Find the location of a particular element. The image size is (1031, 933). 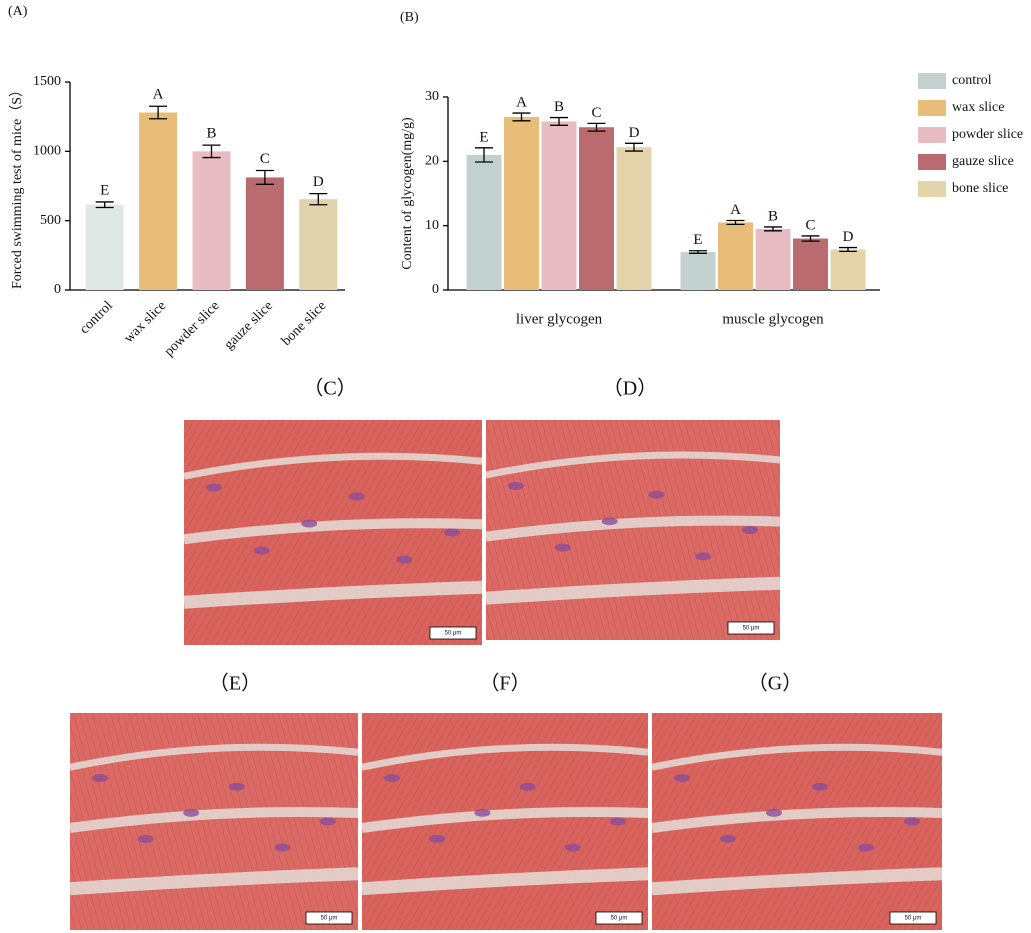

panel-title: (A) is located at coordinates (18, 11).